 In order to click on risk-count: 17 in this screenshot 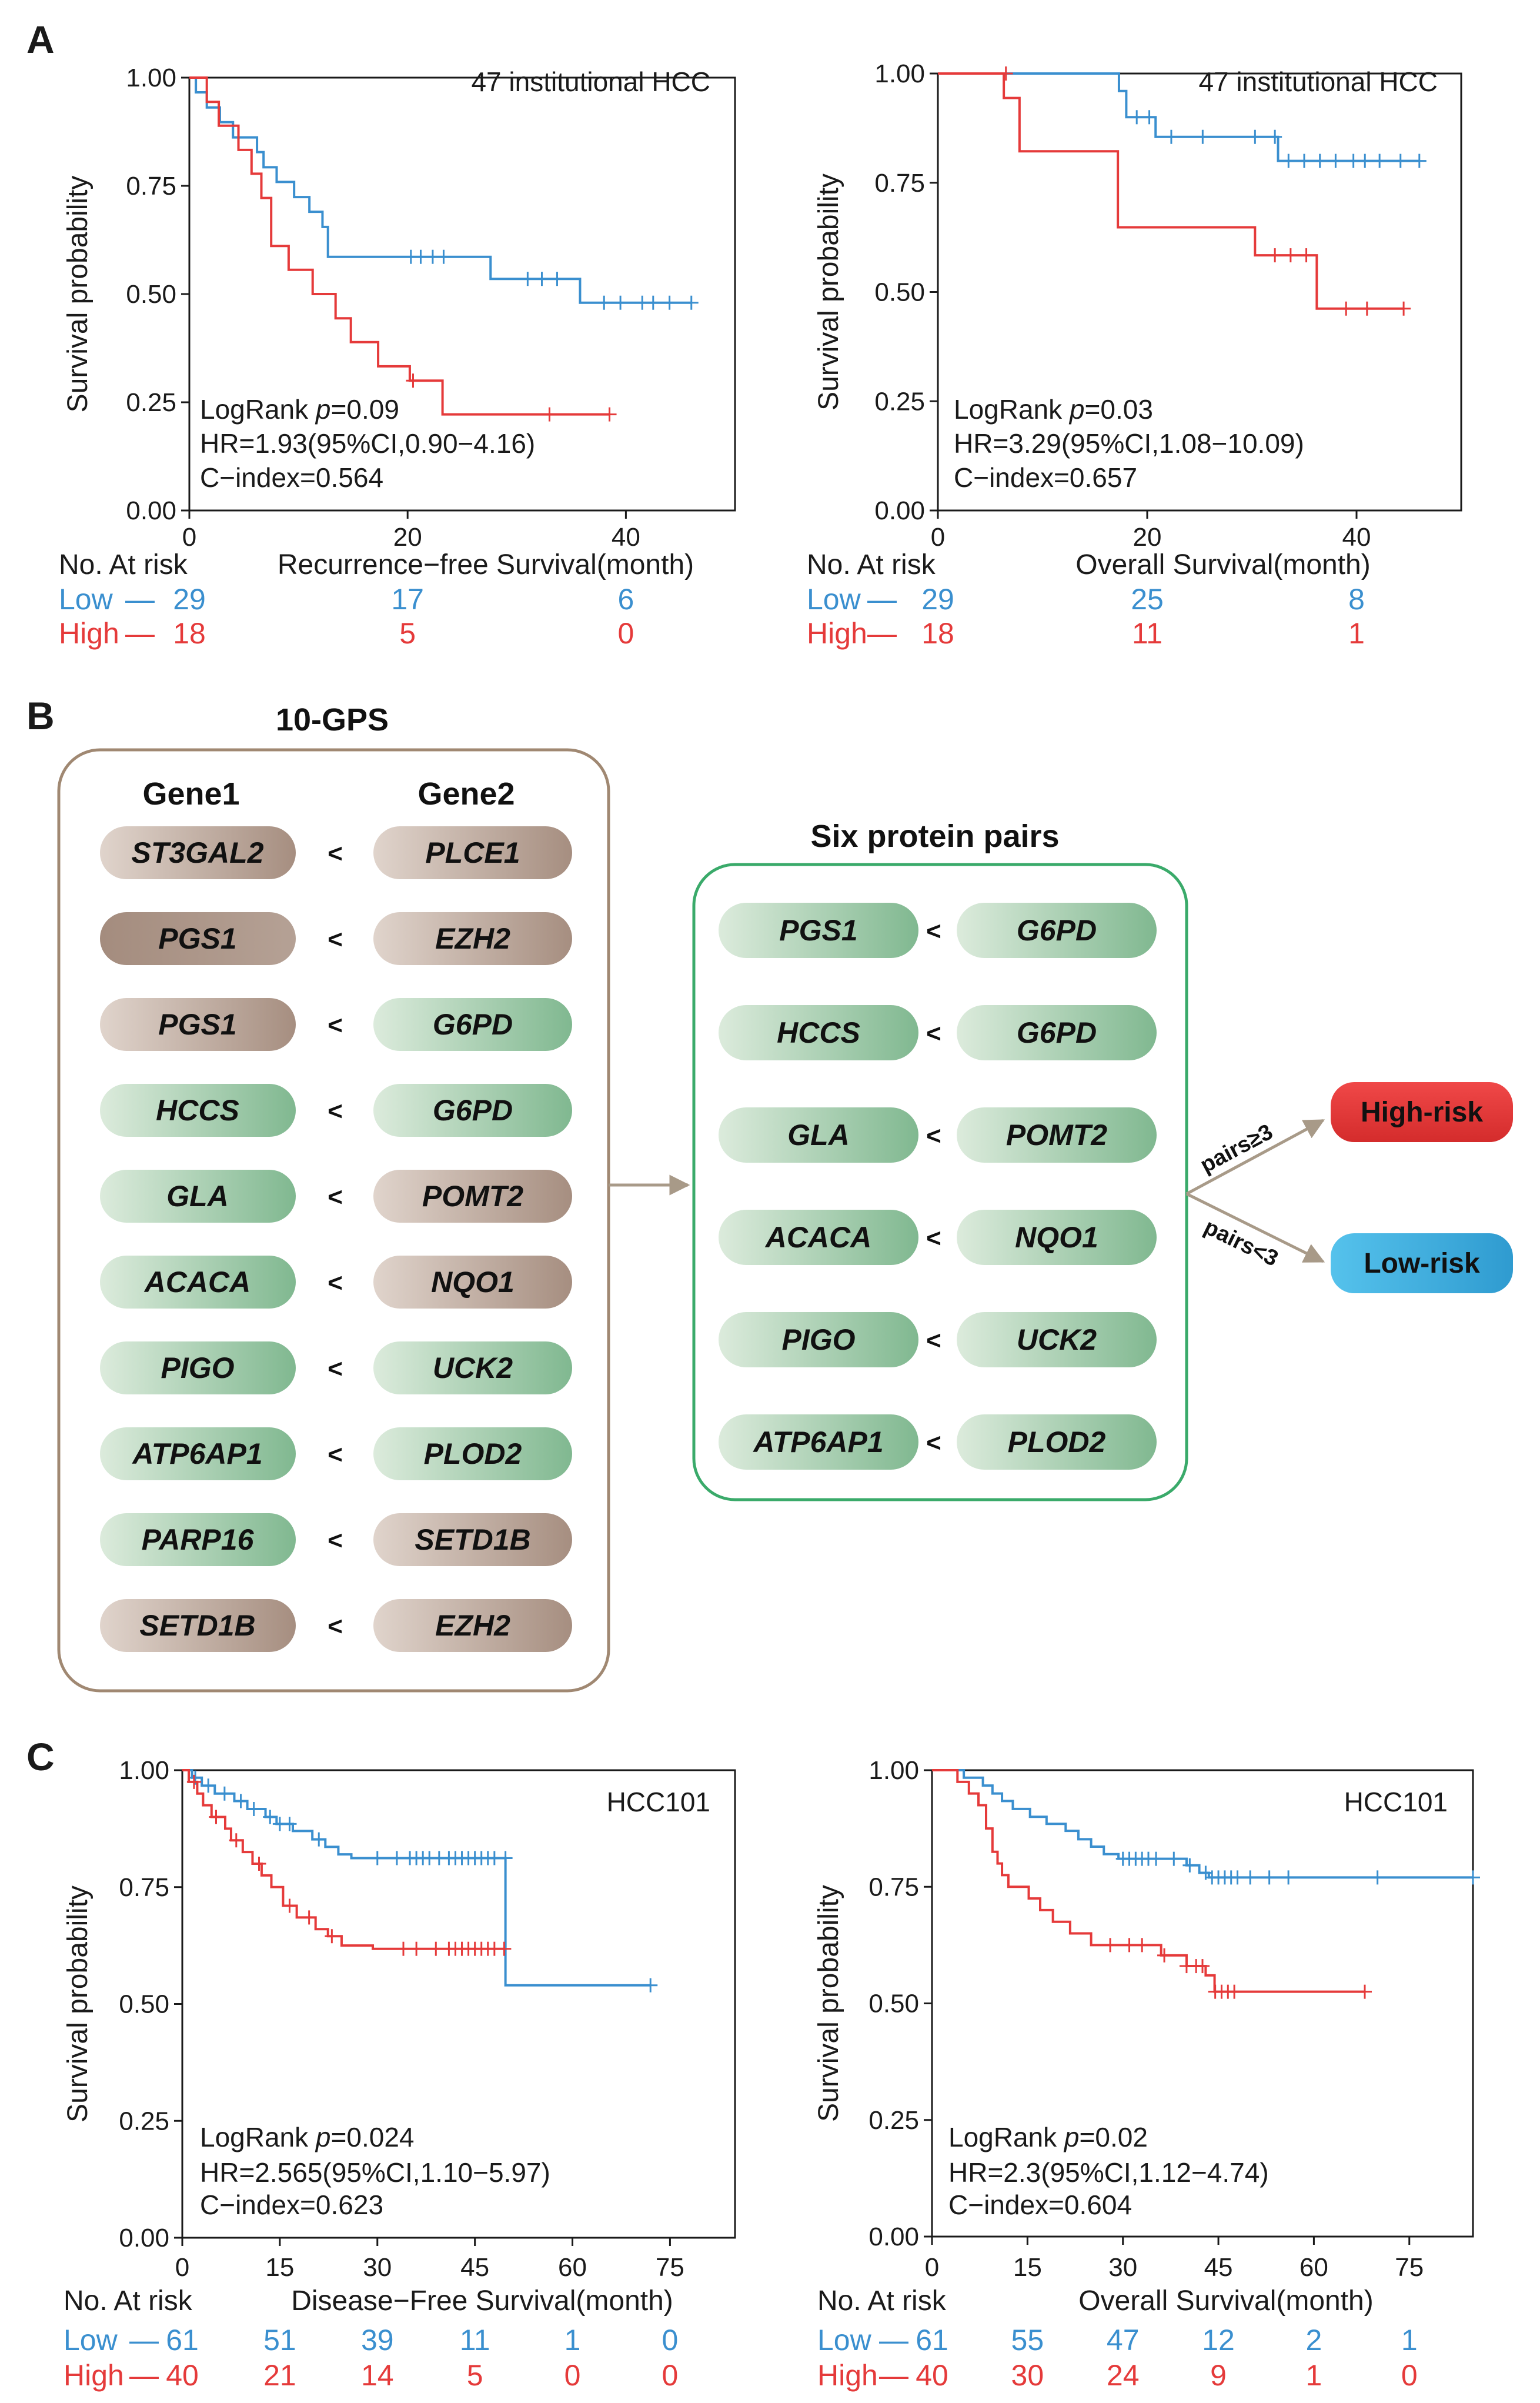, I will do `click(407, 599)`.